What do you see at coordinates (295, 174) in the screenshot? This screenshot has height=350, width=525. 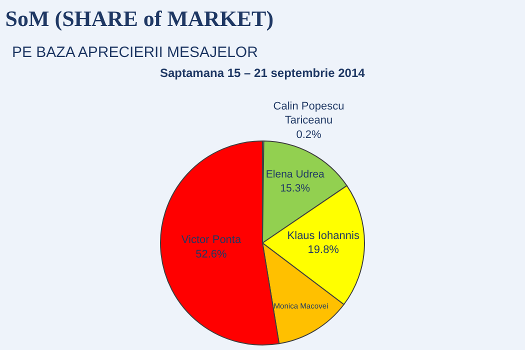 I see `slice-label: Elena Udrea` at bounding box center [295, 174].